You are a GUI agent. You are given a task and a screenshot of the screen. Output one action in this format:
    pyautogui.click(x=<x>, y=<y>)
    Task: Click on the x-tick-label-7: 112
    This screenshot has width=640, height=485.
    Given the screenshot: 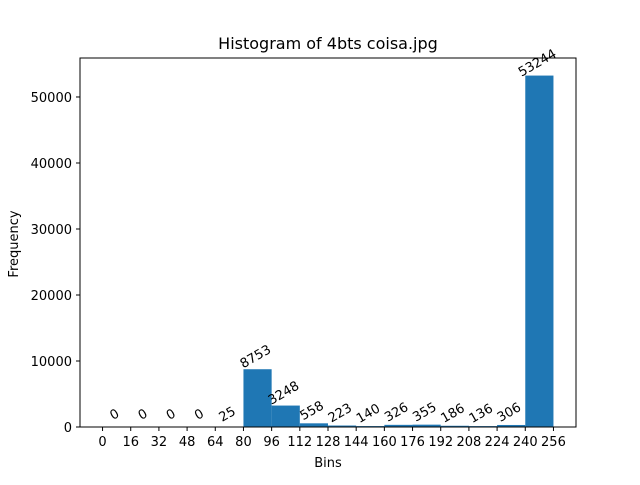 What is the action you would take?
    pyautogui.click(x=299, y=442)
    